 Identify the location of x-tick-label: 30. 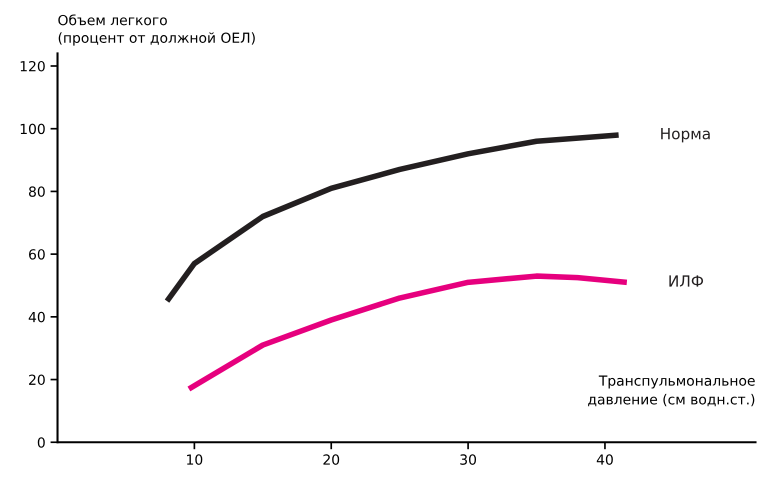
(468, 459).